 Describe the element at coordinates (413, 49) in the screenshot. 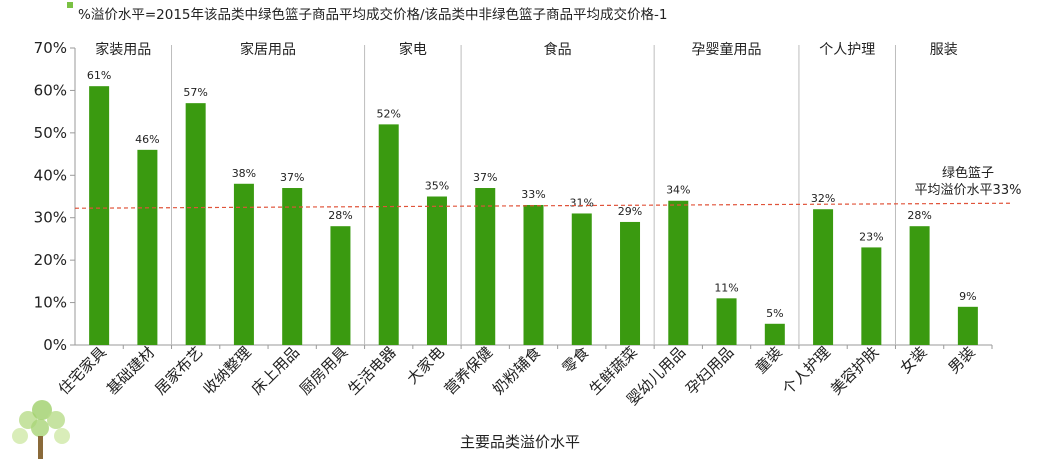

I see `group-label: 家电` at that location.